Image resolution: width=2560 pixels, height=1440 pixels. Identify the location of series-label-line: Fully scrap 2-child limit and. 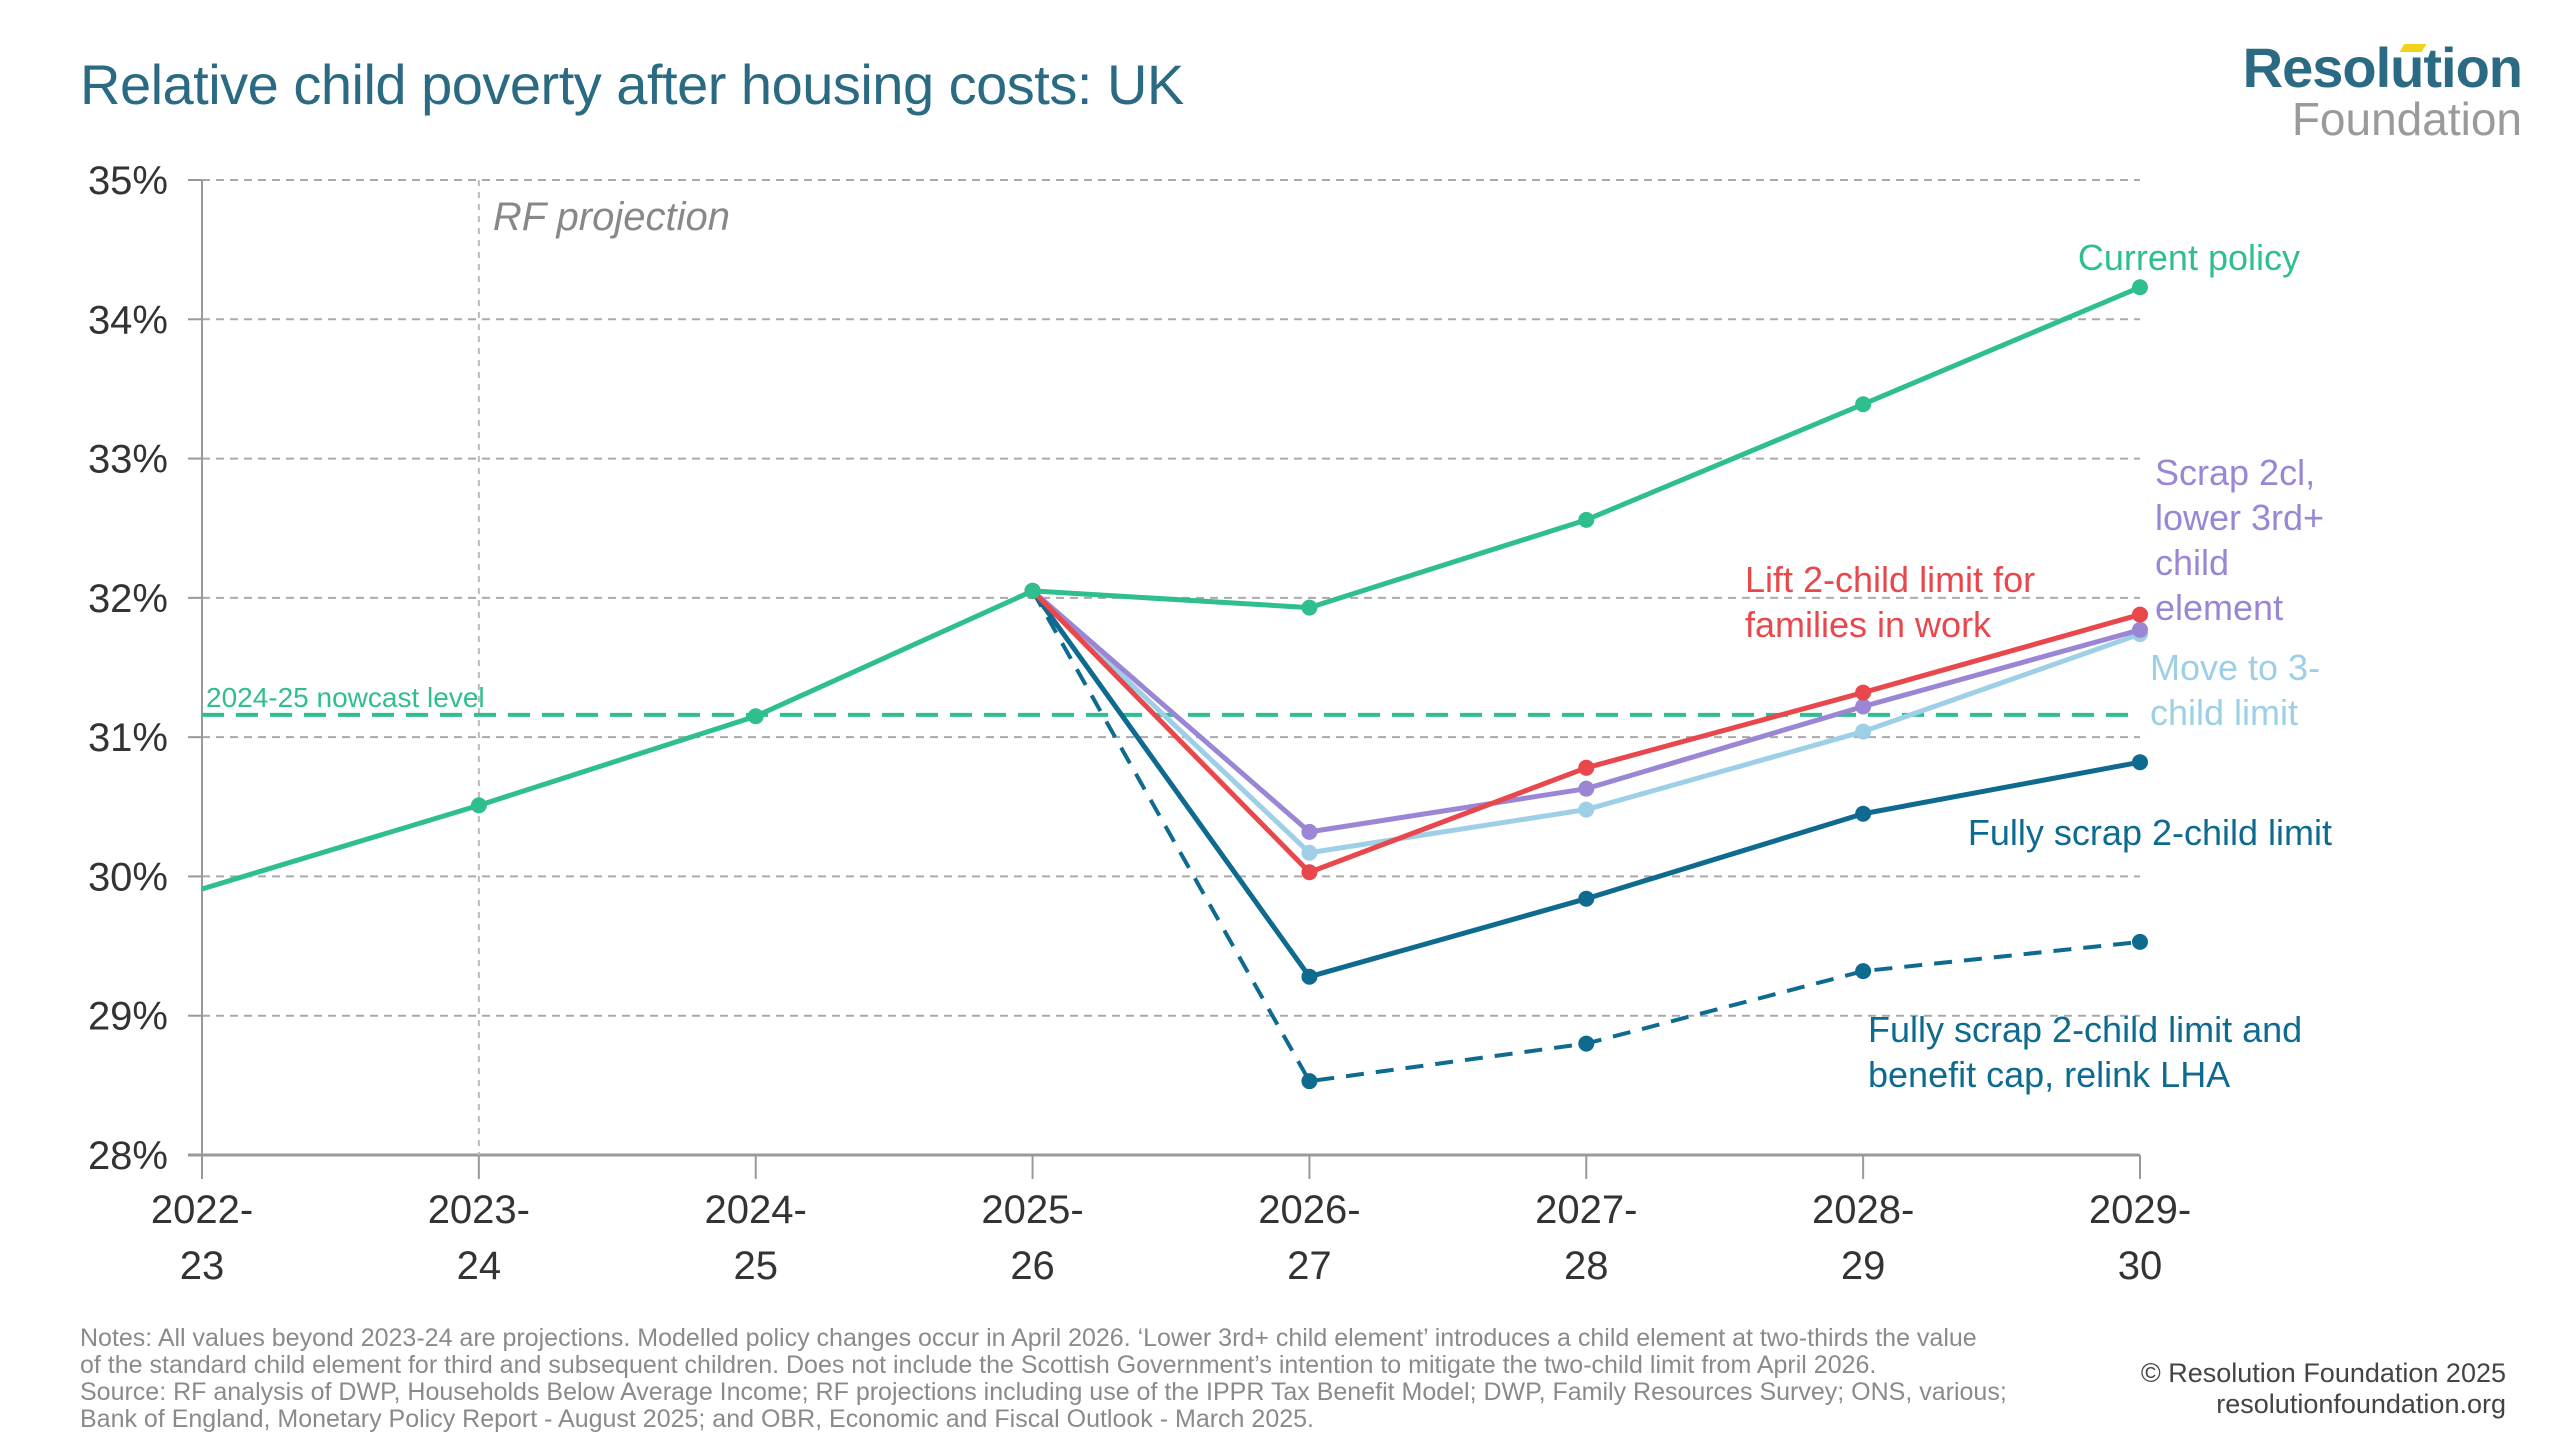
(2085, 1029).